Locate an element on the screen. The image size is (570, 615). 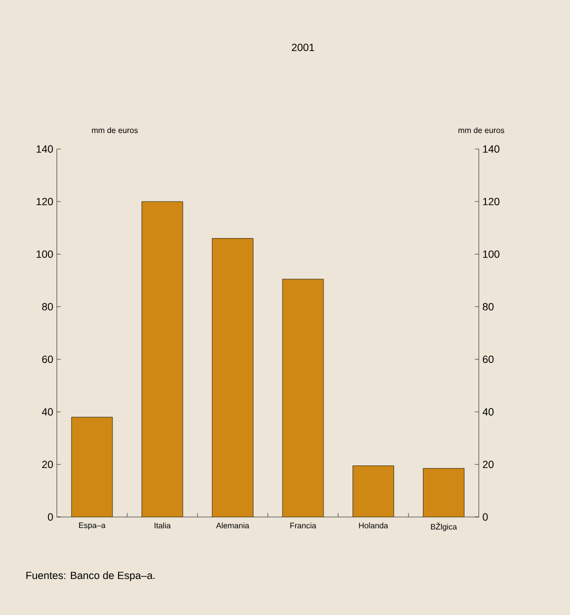
y2-tick-label: 100 is located at coordinates (44, 254).